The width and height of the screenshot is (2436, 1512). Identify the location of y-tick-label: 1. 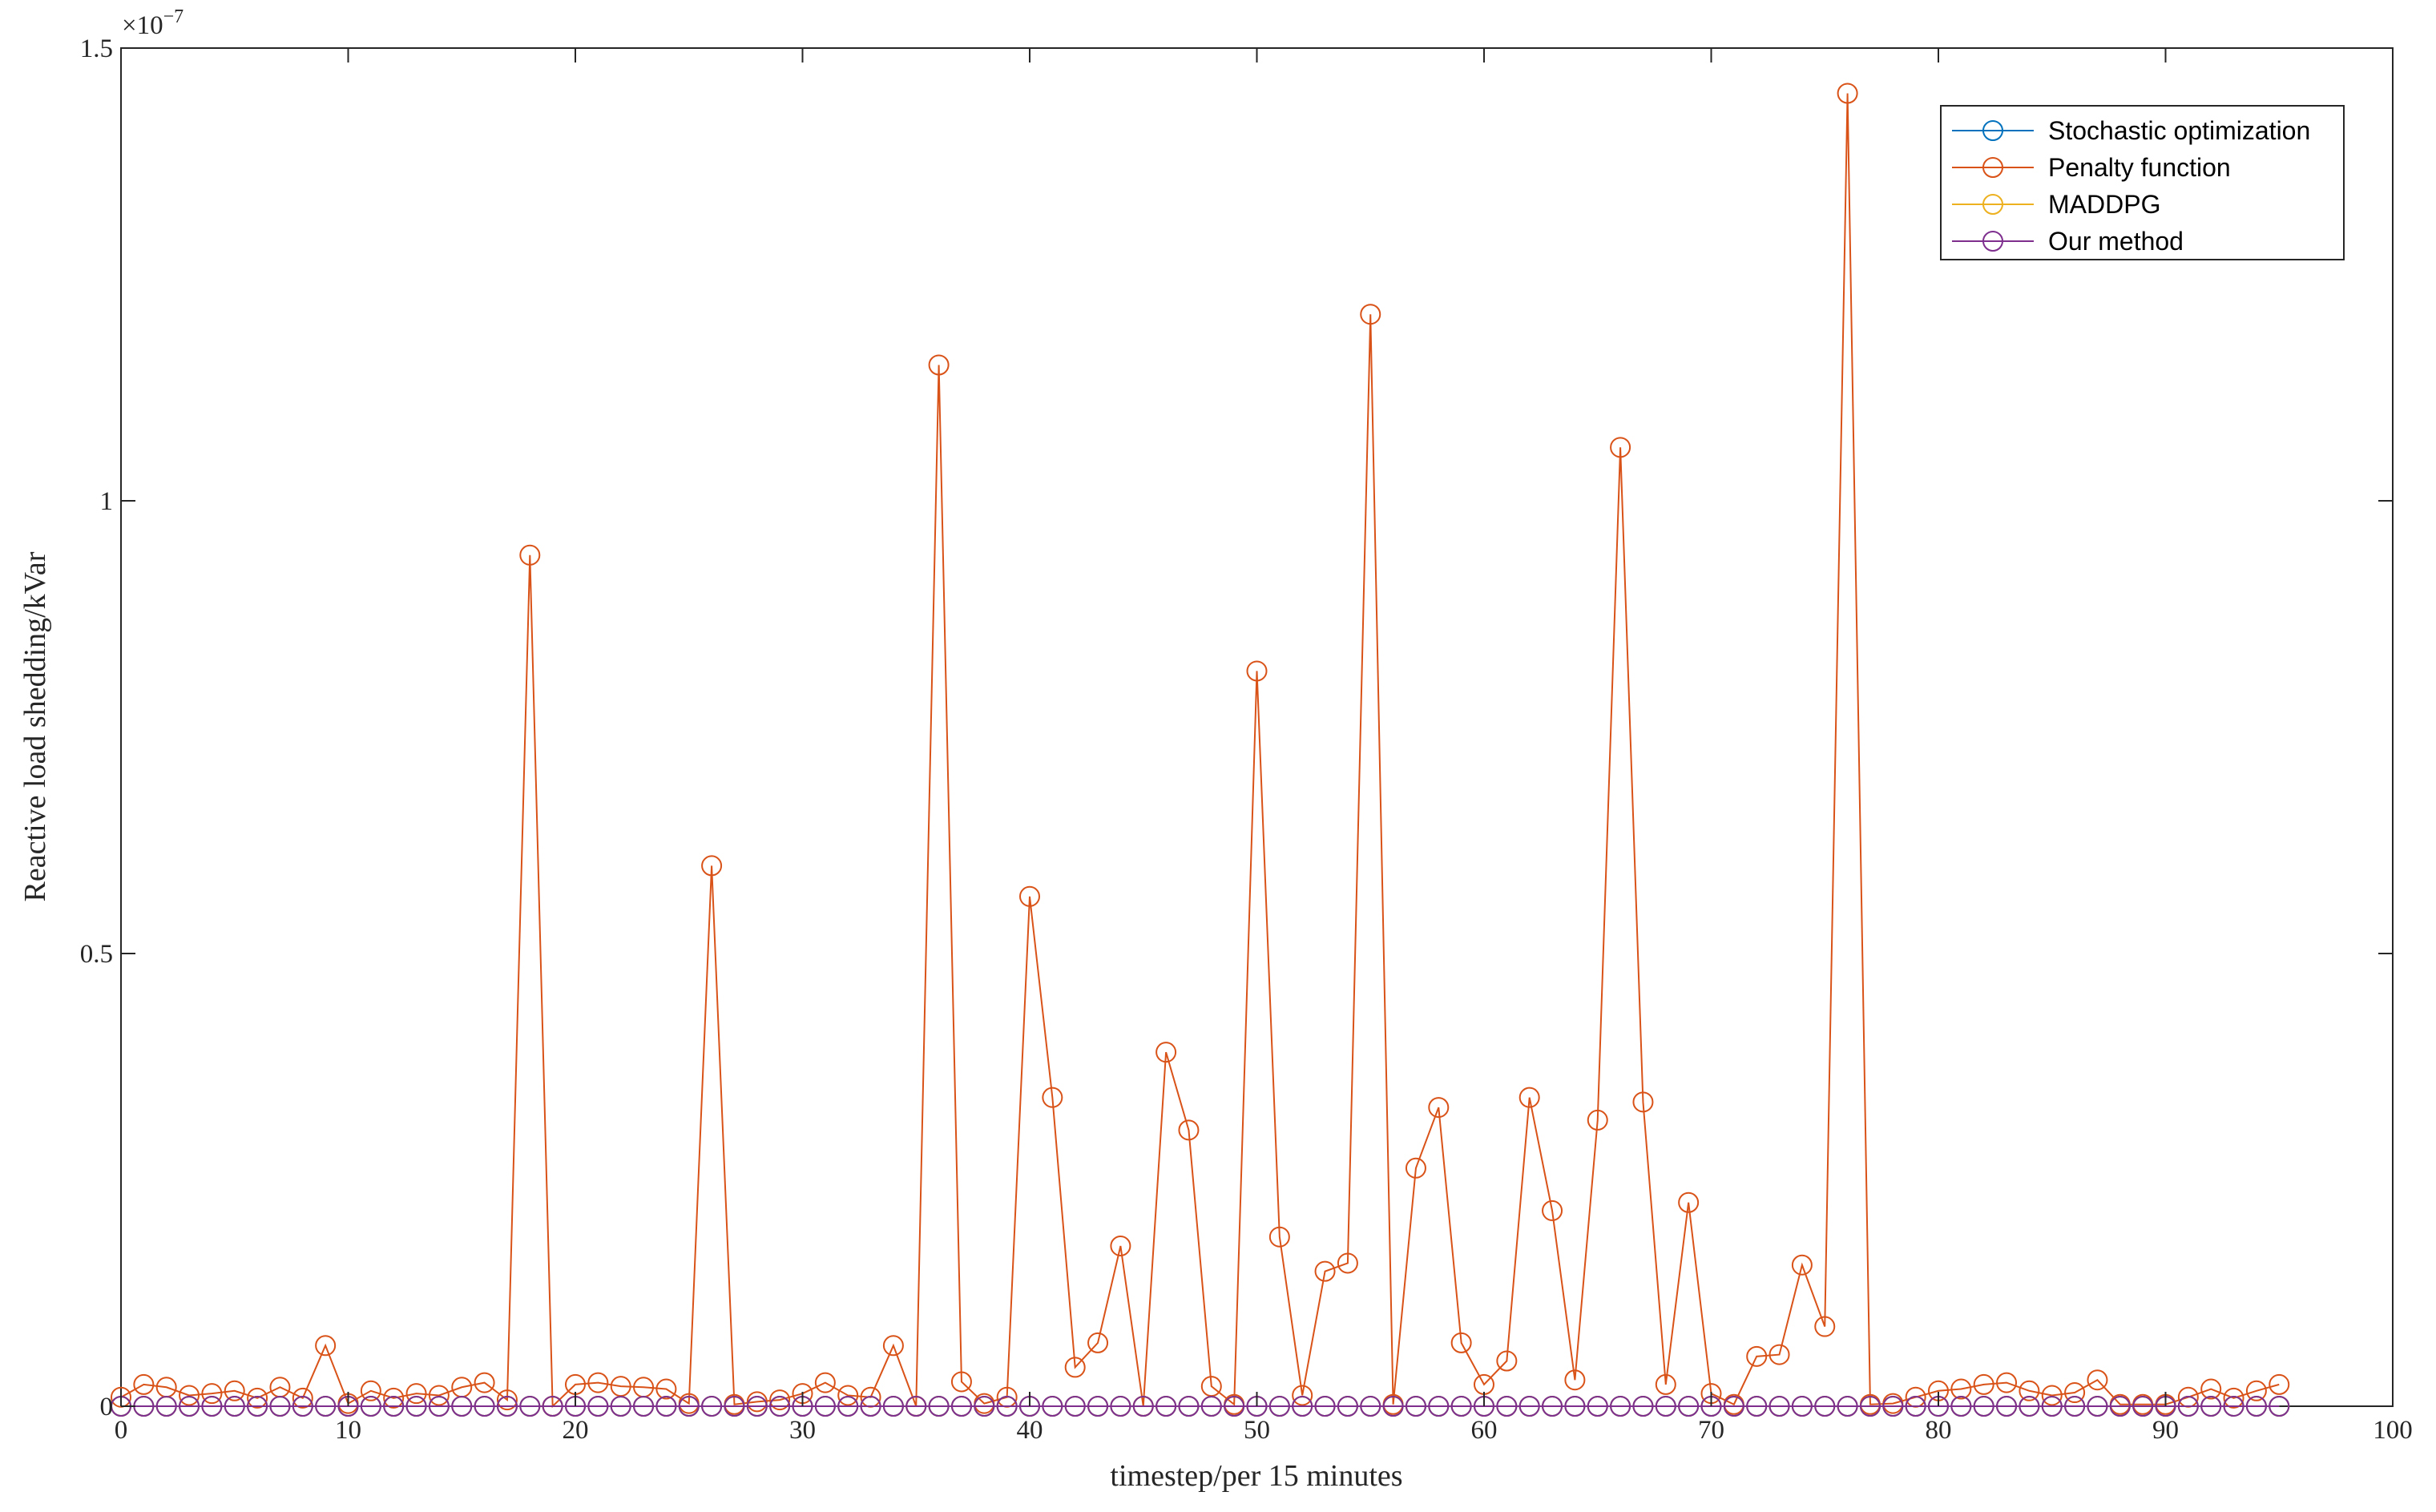
(107, 502).